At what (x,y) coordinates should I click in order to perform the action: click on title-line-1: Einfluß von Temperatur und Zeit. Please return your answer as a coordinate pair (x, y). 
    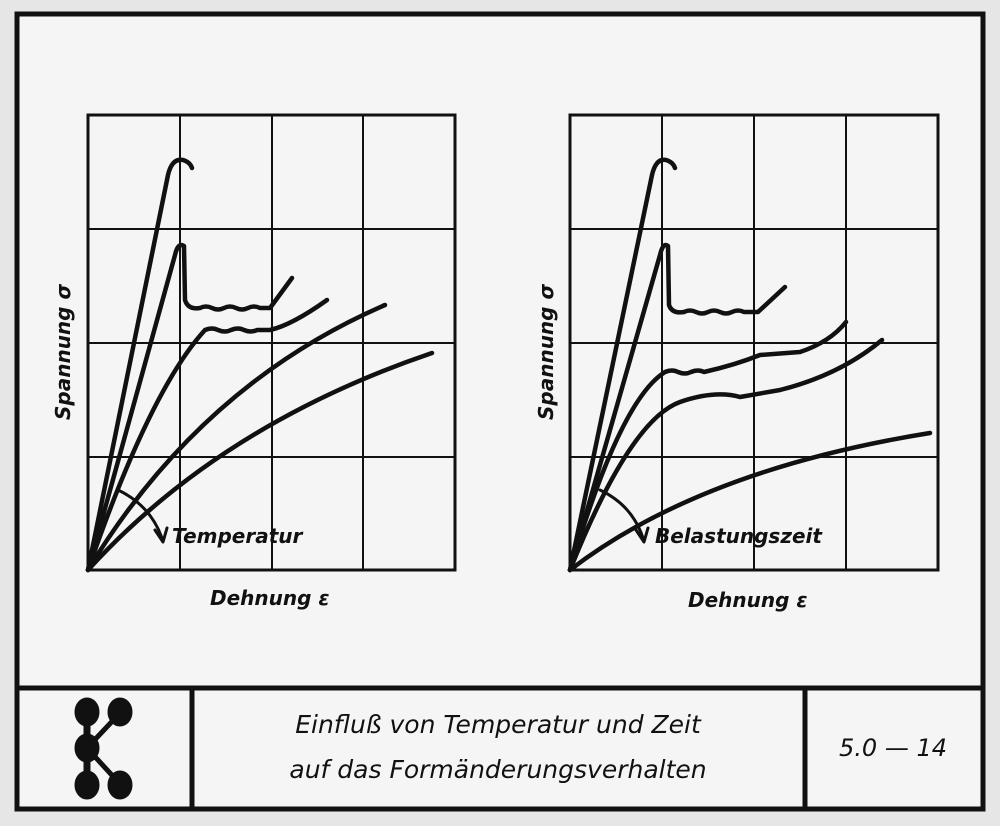
    Looking at the image, I should click on (498, 724).